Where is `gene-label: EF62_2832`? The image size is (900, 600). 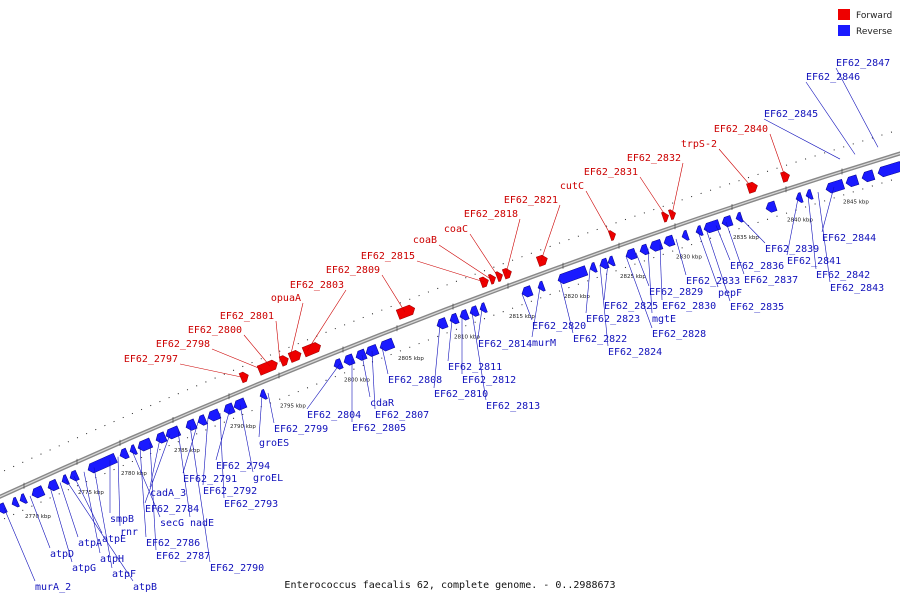
gene-label: EF62_2832 is located at coordinates (654, 158).